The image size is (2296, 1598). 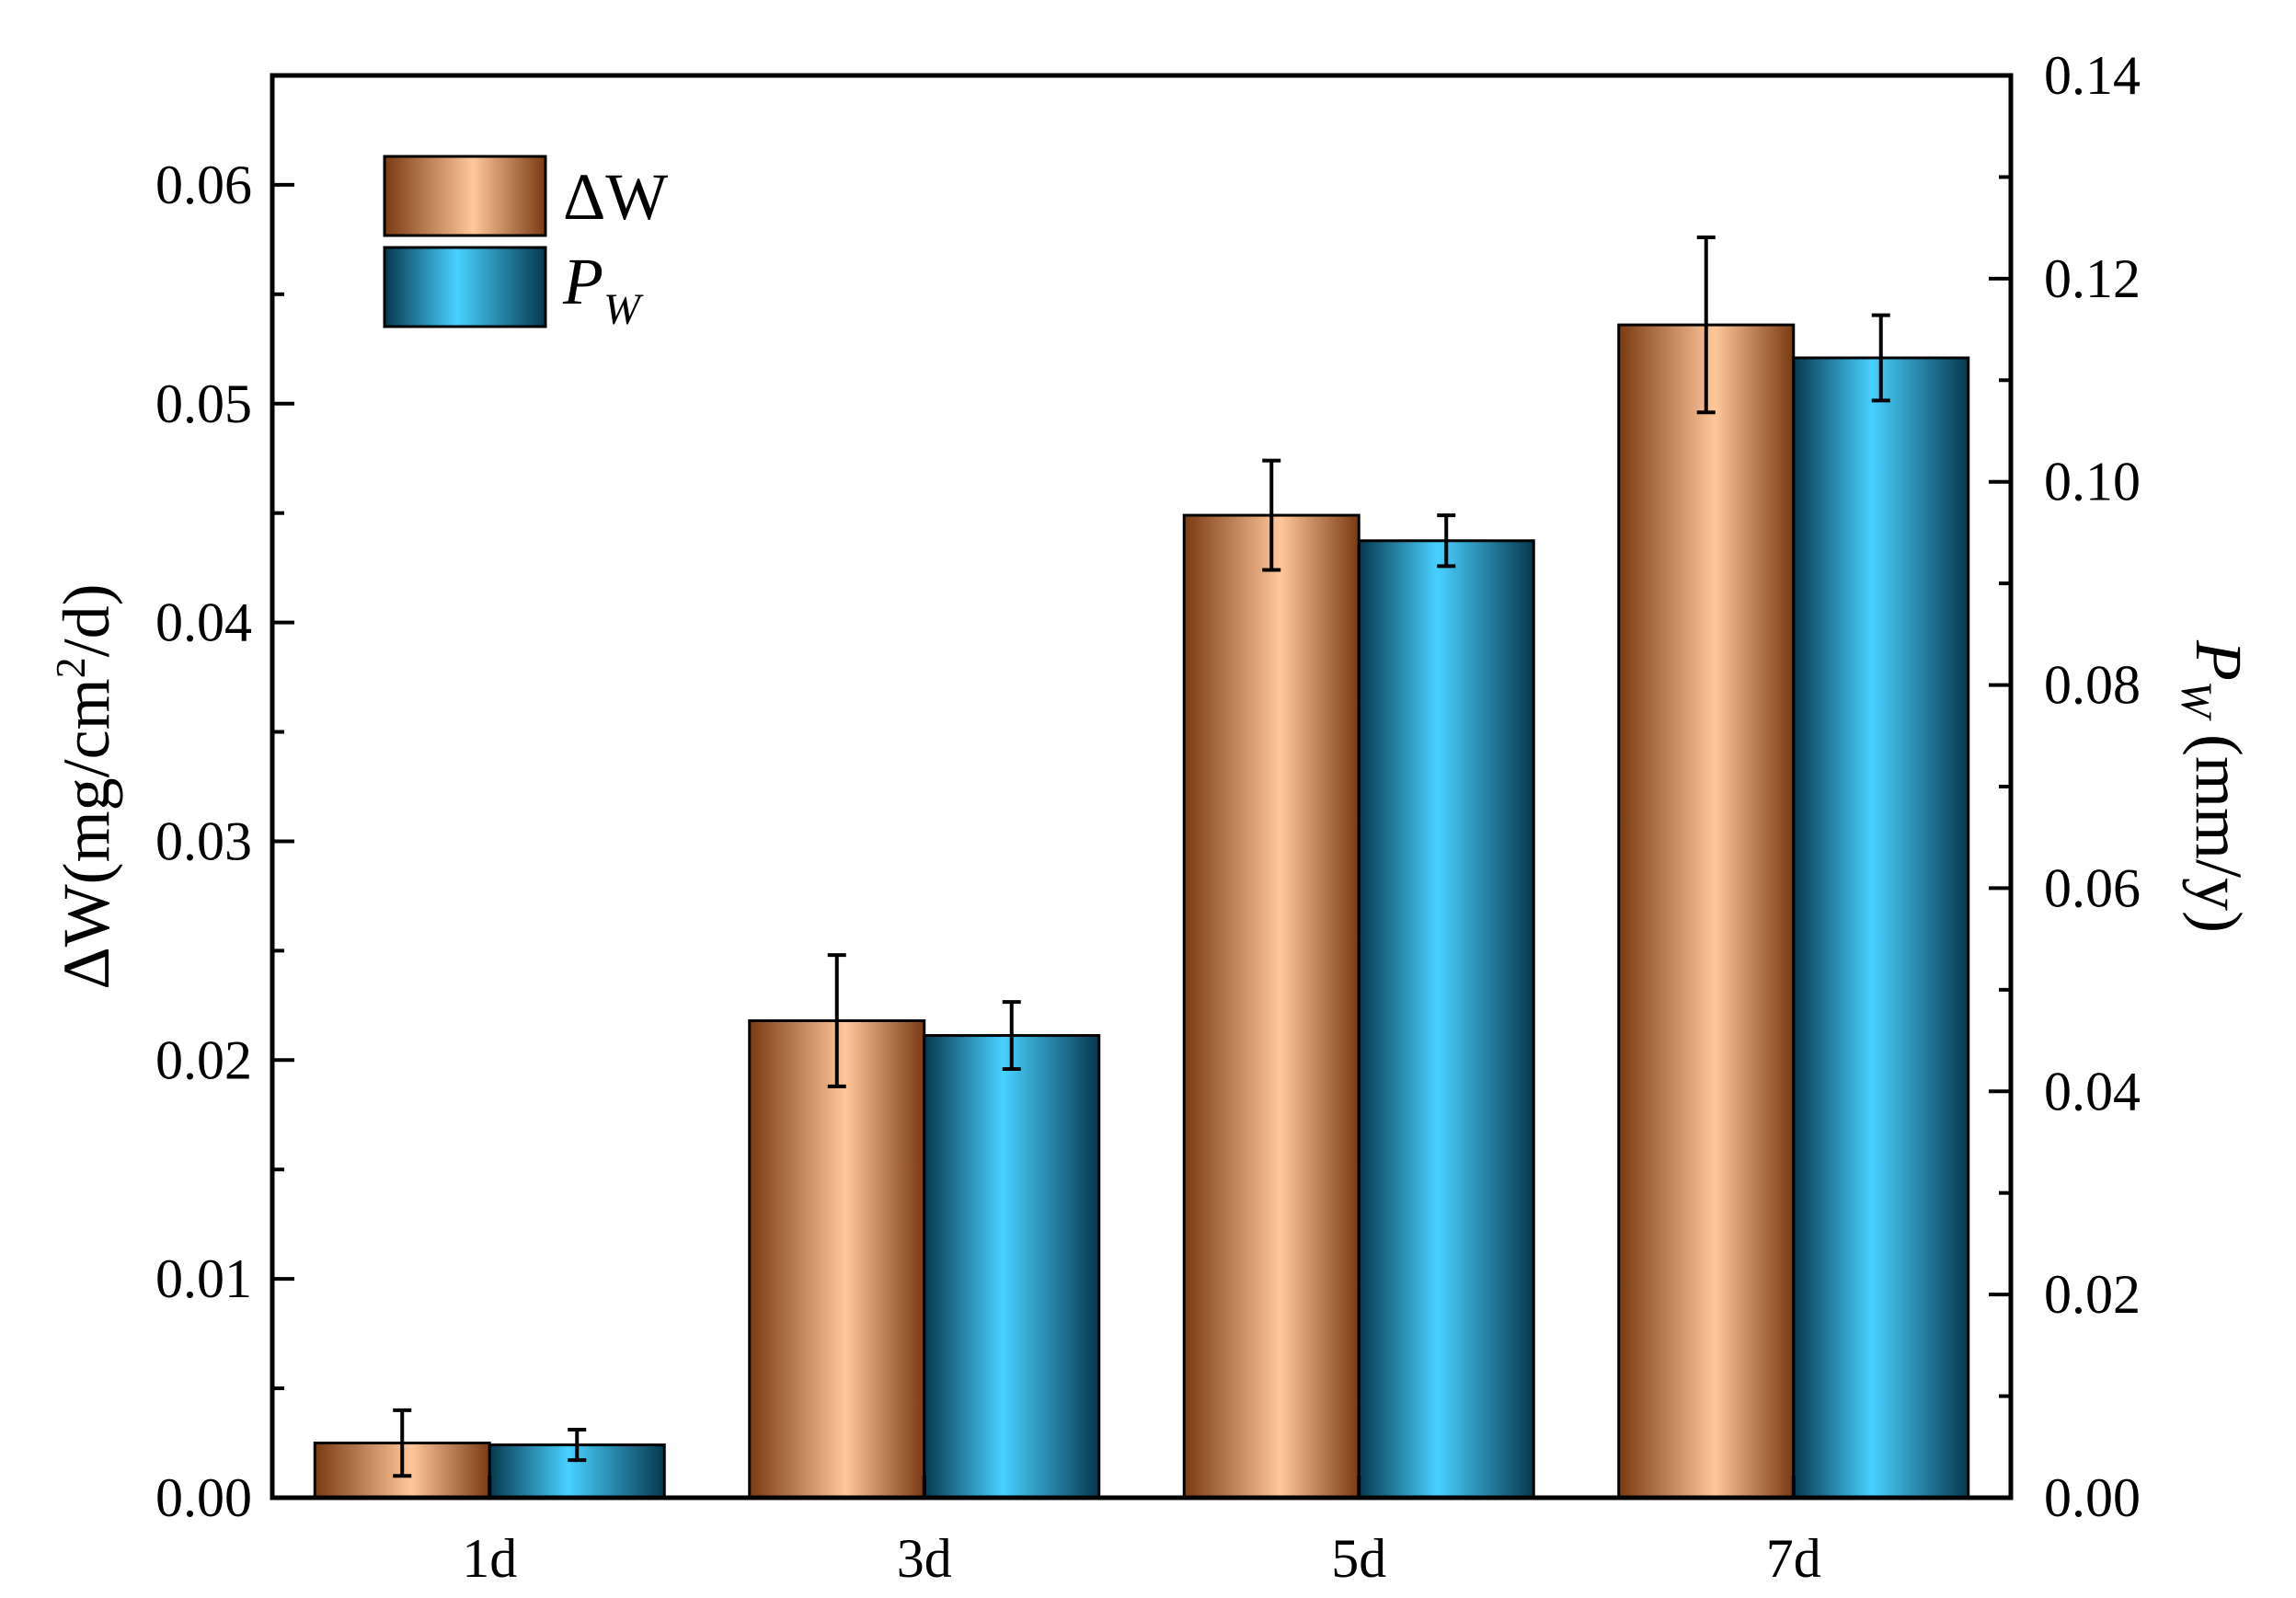 I want to click on left-tick-label: 0.05, so click(x=203, y=404).